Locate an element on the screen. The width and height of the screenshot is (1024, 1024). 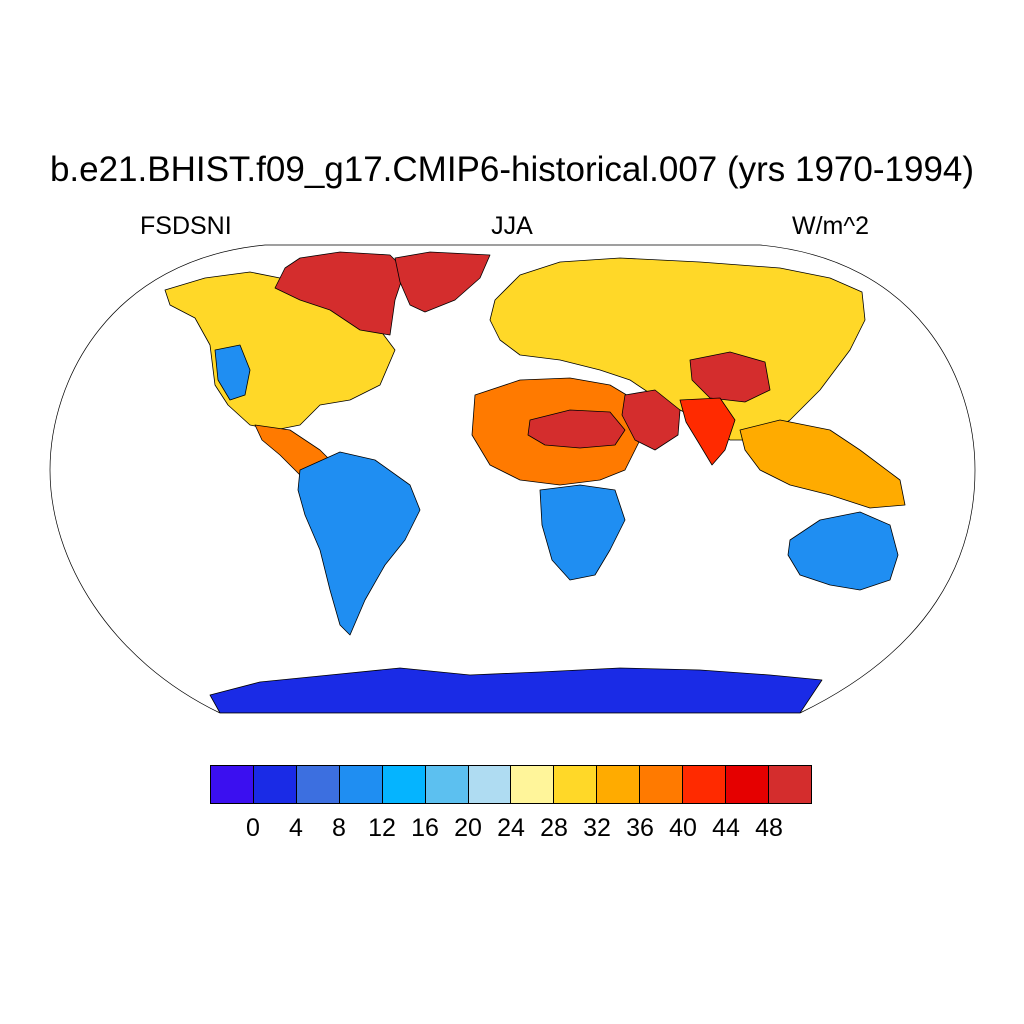
colorbar-tick-label: 8 is located at coordinates (339, 828).